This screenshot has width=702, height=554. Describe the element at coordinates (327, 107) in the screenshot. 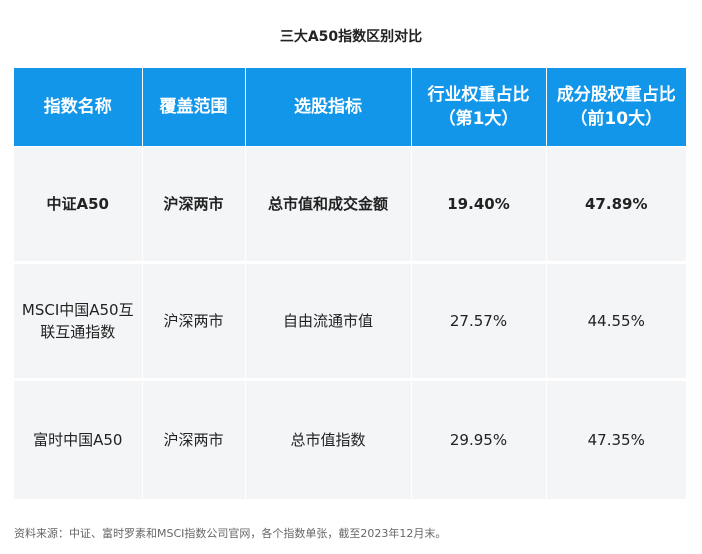

I see `header-selection-metric: 选股指标` at that location.